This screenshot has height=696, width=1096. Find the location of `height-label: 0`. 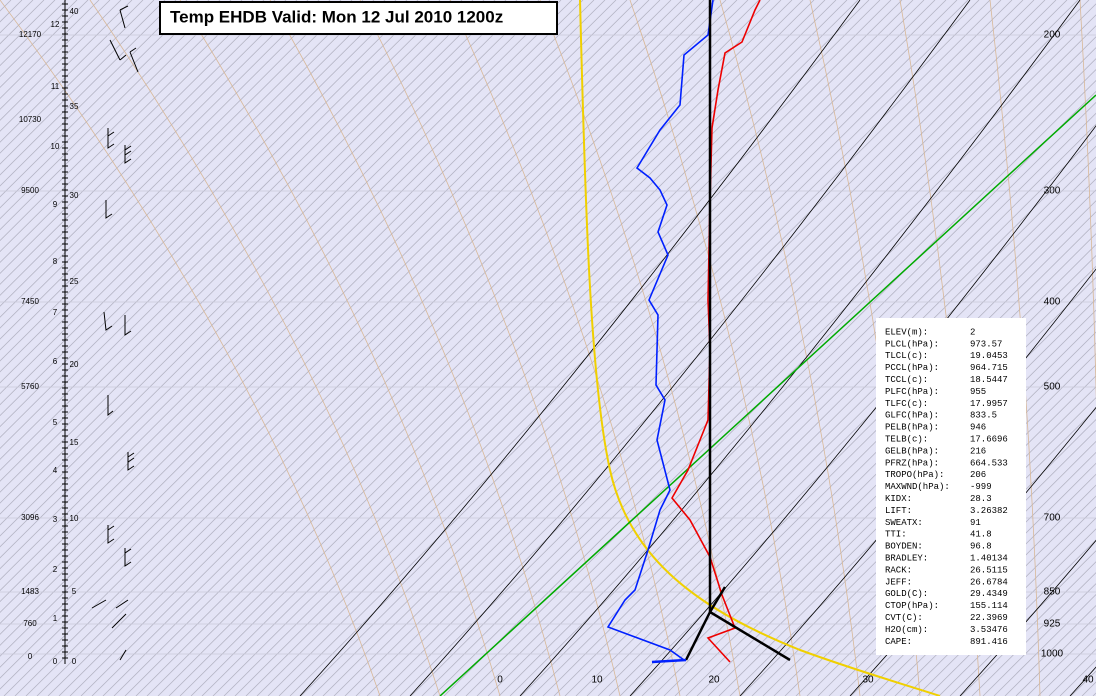

height-label: 0 is located at coordinates (30, 656).